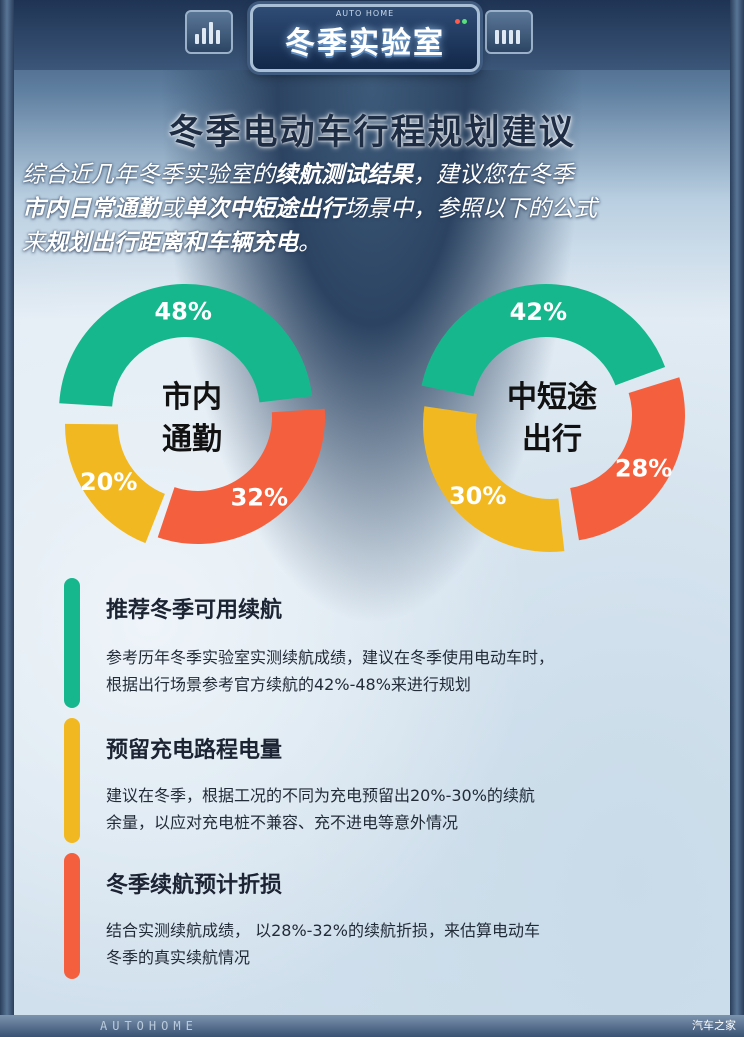 The width and height of the screenshot is (744, 1037). I want to click on badge-title: 冬季实验室, so click(365, 43).